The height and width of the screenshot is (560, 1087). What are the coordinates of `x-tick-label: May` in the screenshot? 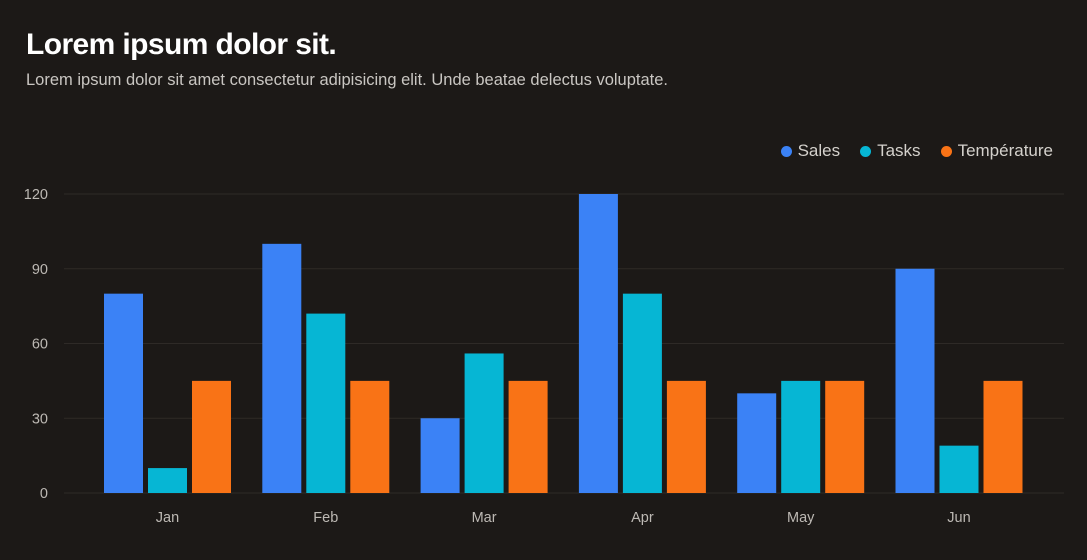 It's located at (801, 518).